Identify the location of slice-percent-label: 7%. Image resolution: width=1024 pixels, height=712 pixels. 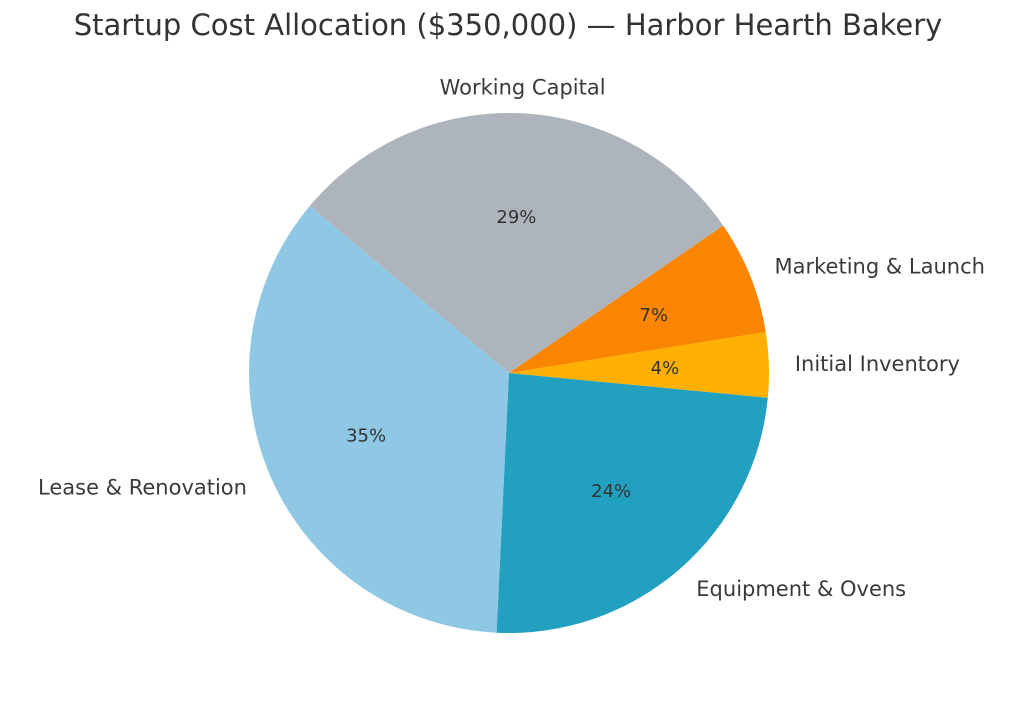
(654, 315).